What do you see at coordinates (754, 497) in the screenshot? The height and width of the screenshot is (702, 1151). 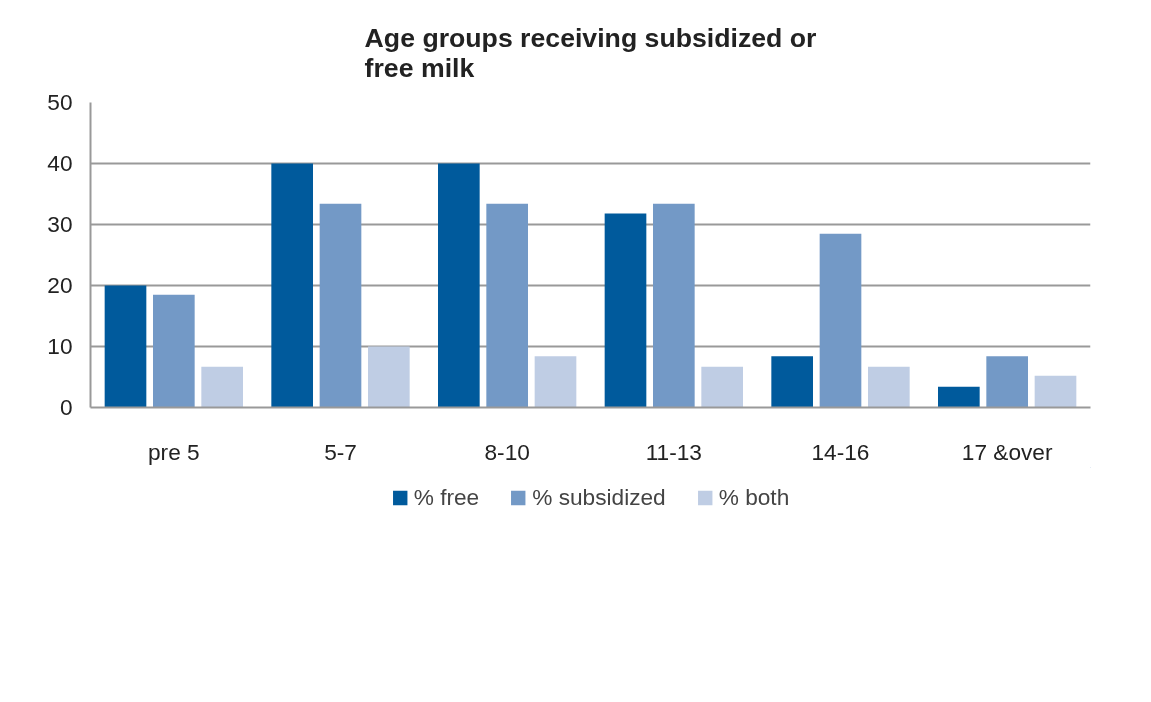 I see `legend-label: % both` at bounding box center [754, 497].